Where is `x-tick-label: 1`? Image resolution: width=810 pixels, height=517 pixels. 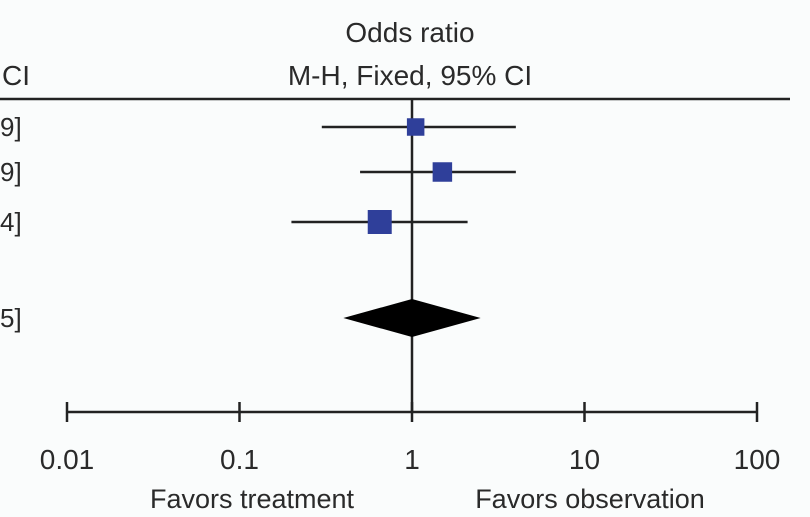
x-tick-label: 1 is located at coordinates (412, 459).